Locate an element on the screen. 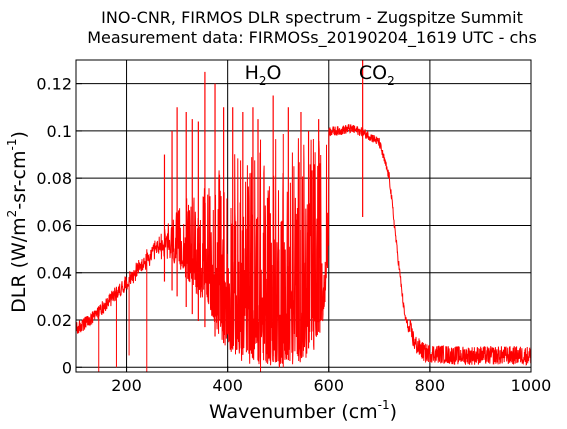 This screenshot has height=429, width=567. y-axis-title-part2: -sr-cm is located at coordinates (19, 180).